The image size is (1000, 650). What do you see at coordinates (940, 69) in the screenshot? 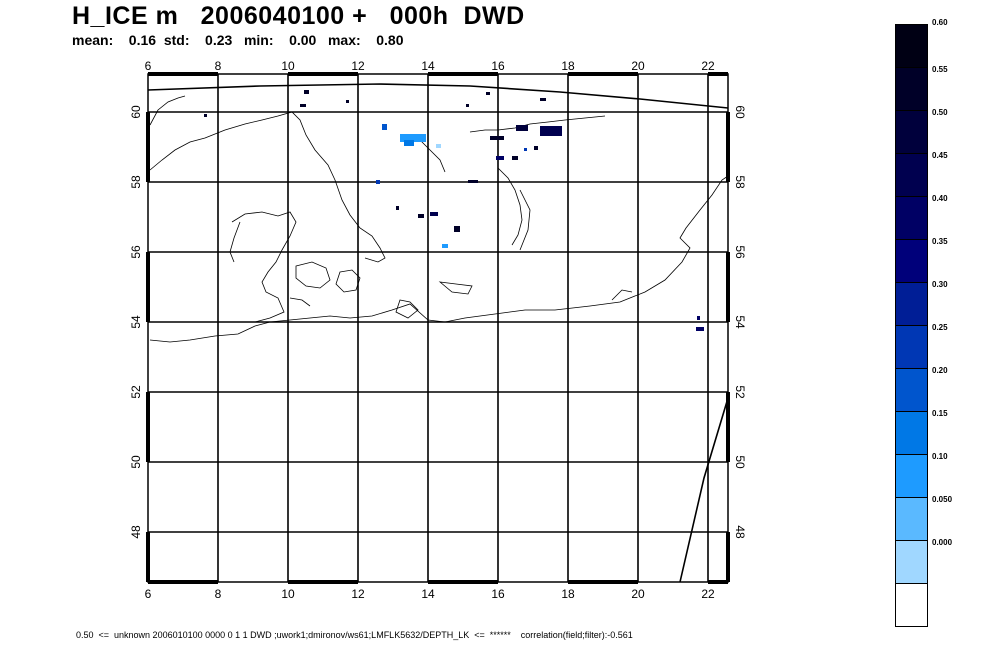
I see `colorbar-label: 0.55` at bounding box center [940, 69].